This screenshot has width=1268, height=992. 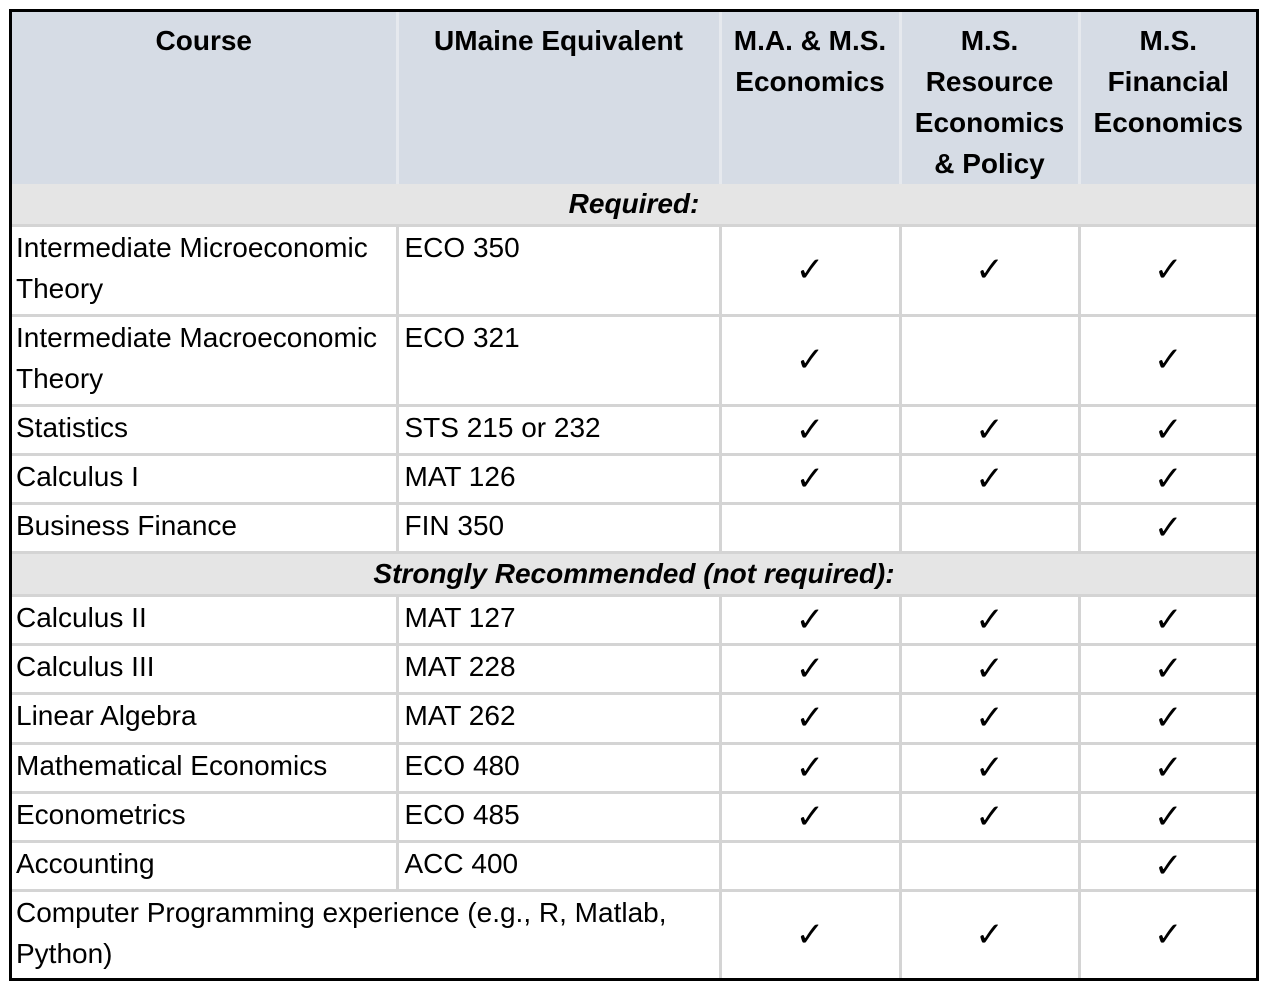 I want to click on equivalent-cell: MAT 127, so click(x=557, y=619).